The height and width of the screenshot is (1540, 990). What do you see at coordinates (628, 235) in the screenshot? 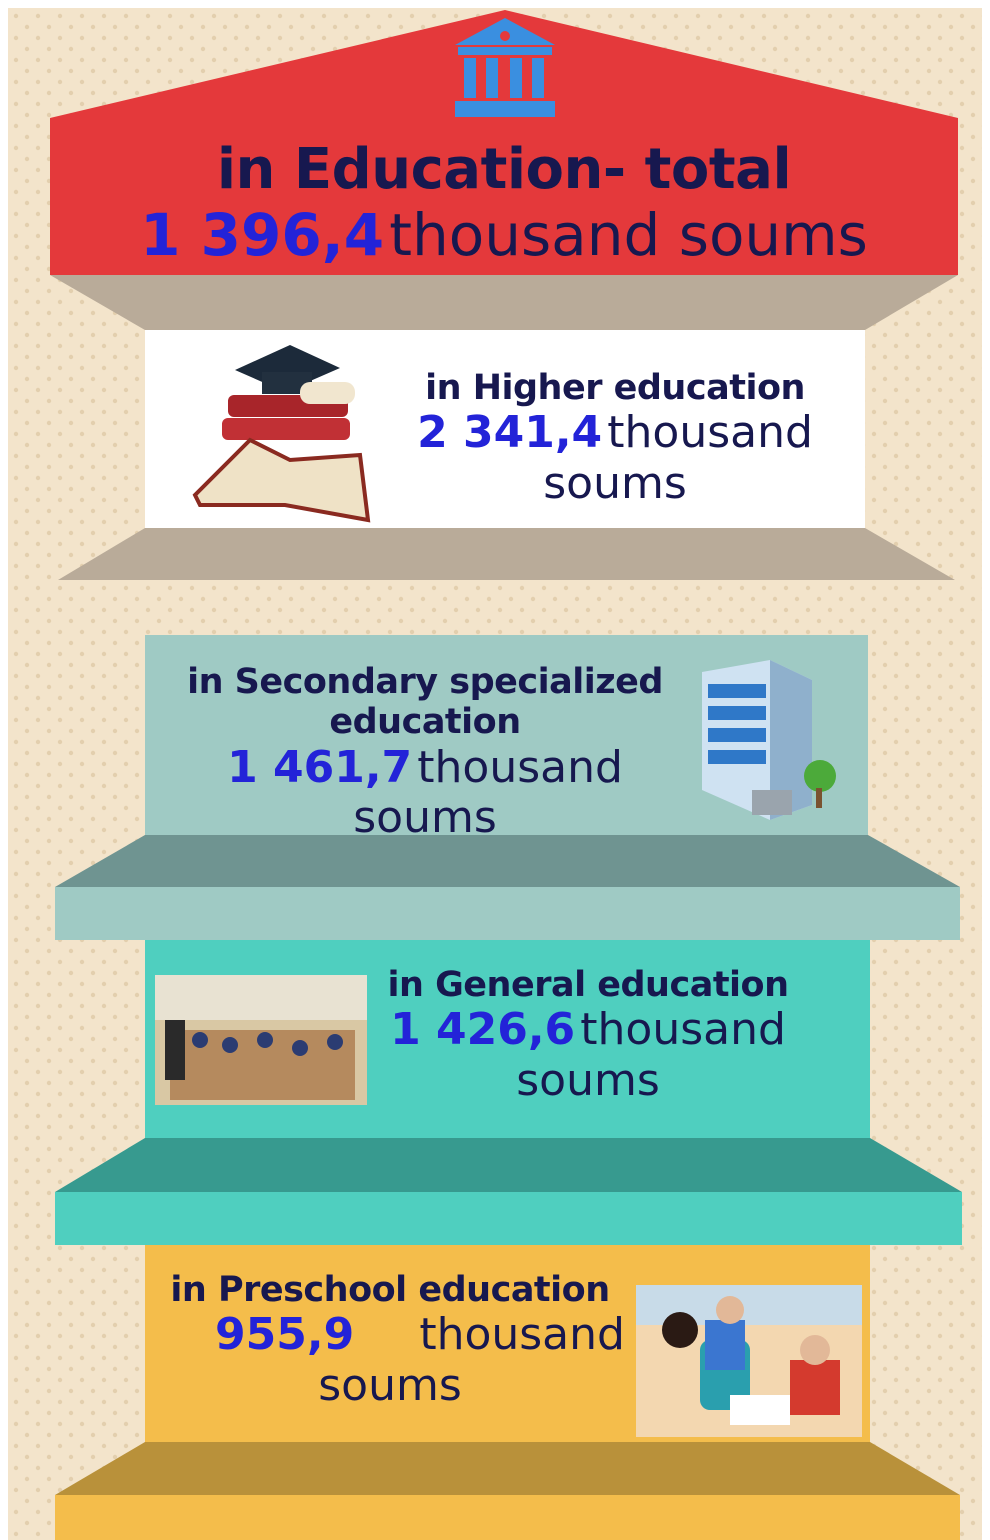
I see `header-unit: thousand soums` at bounding box center [628, 235].